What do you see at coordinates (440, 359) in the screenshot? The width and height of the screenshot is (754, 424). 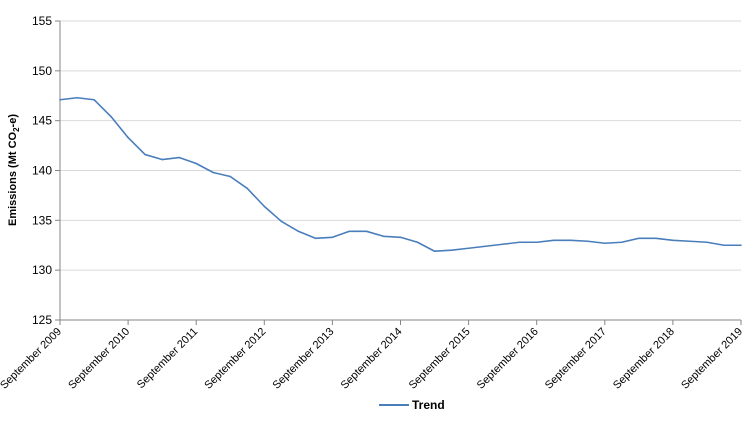 I see `x-tick-label: September 2015` at bounding box center [440, 359].